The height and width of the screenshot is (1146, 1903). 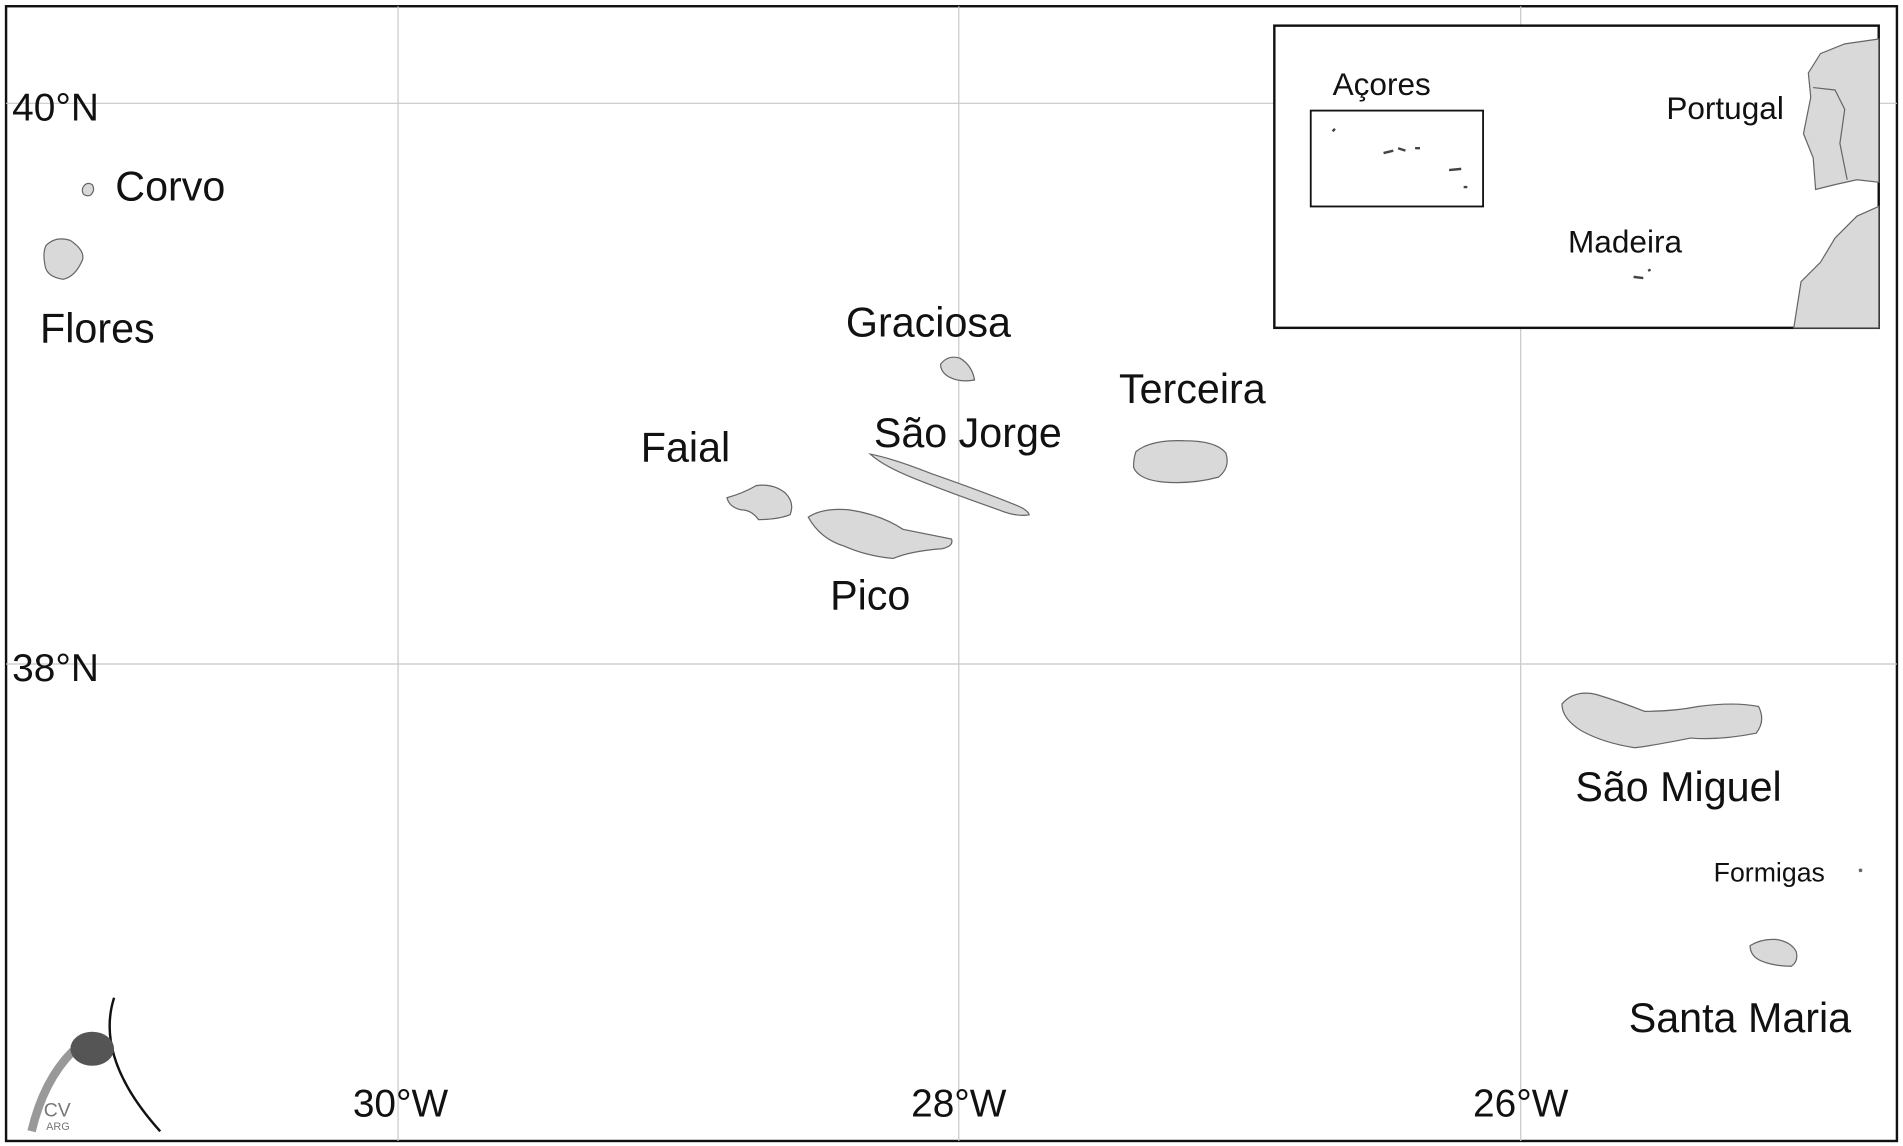 I want to click on island-label: São Jorge, so click(x=968, y=433).